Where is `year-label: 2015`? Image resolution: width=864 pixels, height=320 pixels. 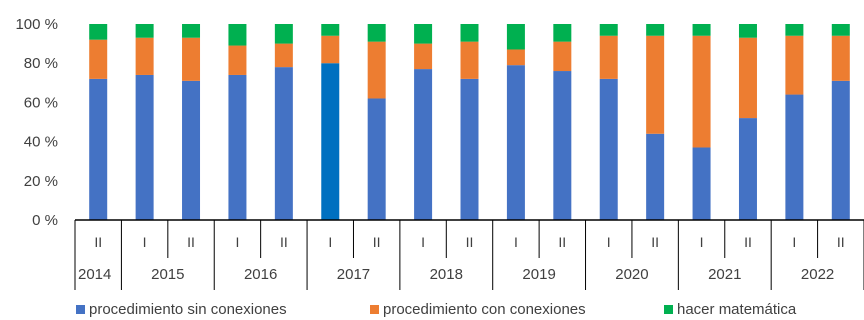 year-label: 2015 is located at coordinates (167, 274).